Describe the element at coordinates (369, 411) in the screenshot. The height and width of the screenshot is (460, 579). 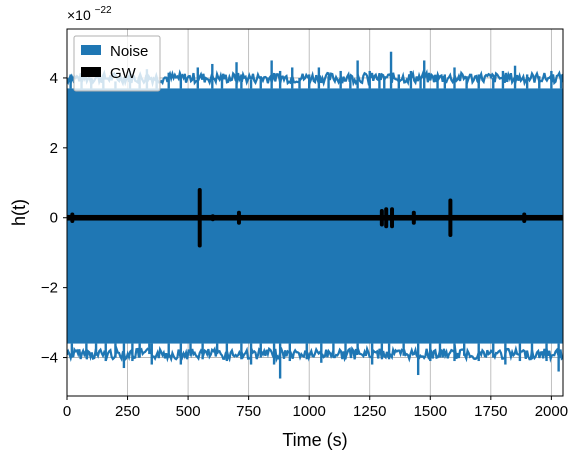
I see `x-tick-label: 1250` at that location.